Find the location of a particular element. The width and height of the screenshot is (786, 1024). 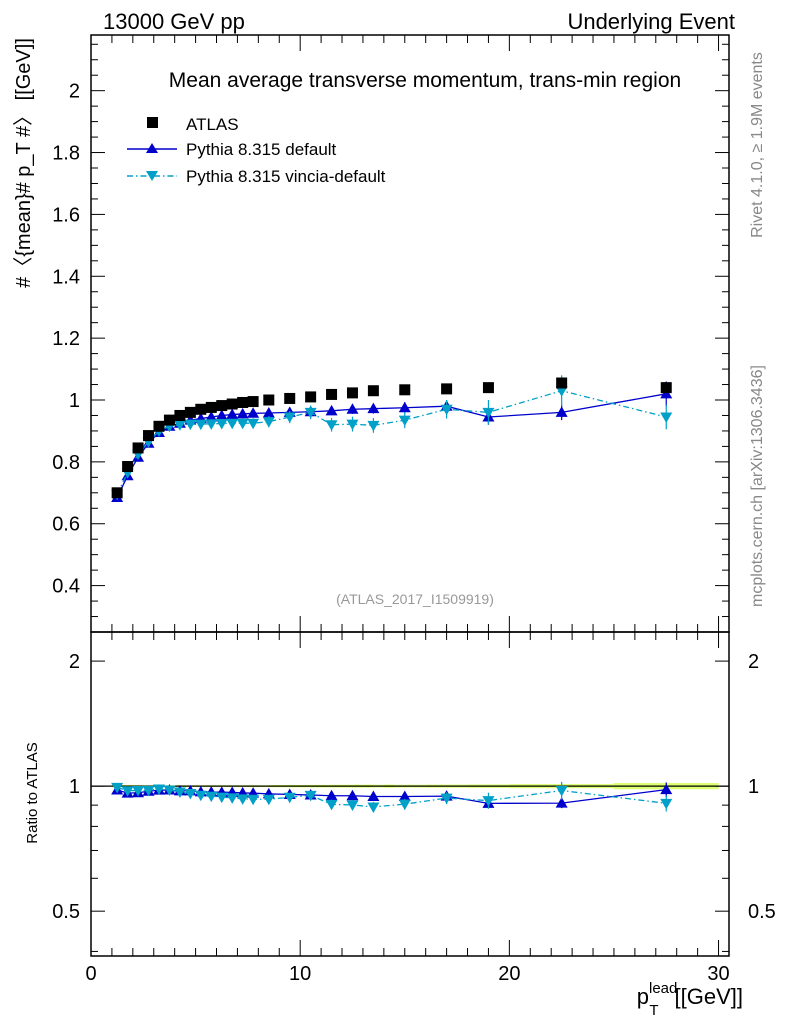

main-y-tick-label: 1.2 is located at coordinates (66, 339).